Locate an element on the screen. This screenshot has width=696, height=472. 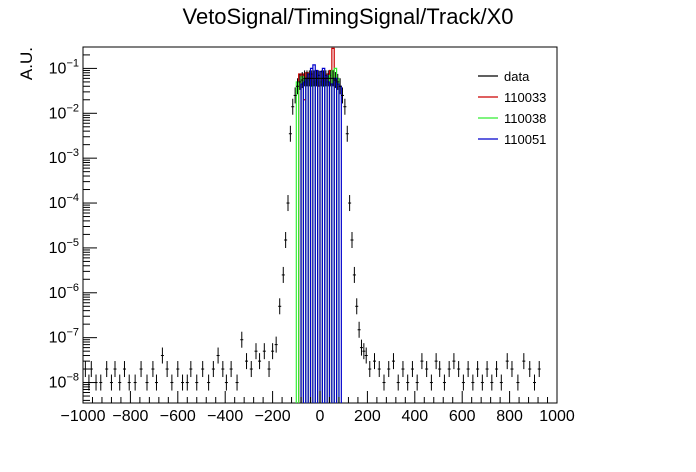
legend-label: data is located at coordinates (517, 76).